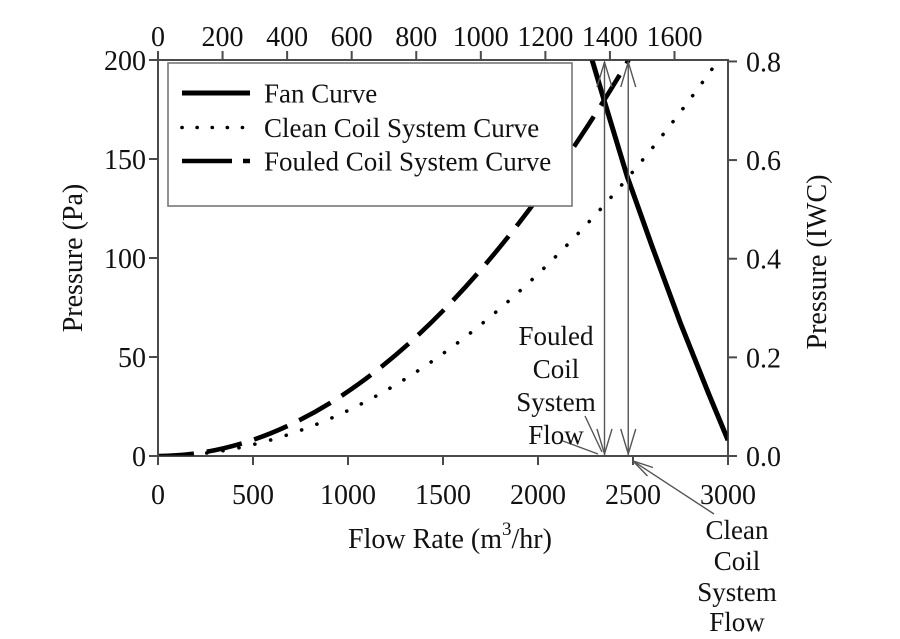 The height and width of the screenshot is (639, 900). Describe the element at coordinates (737, 622) in the screenshot. I see `annotation-clean-flow-label: Flow` at that location.